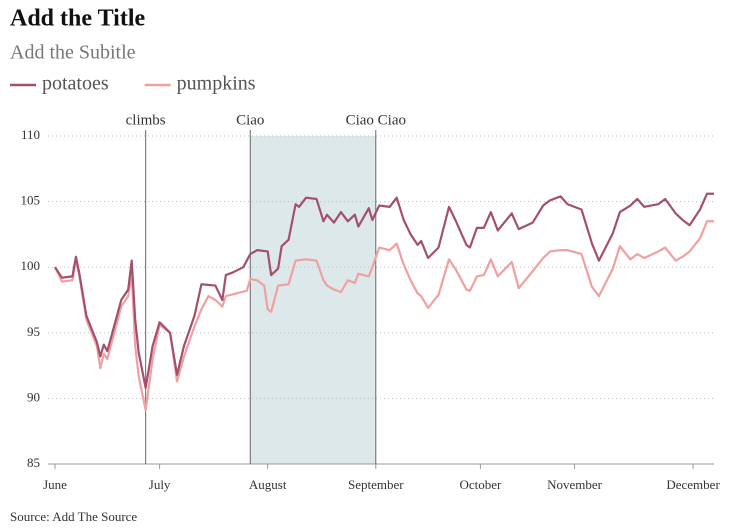  What do you see at coordinates (250, 120) in the screenshot?
I see `annotation-label: Ciao` at bounding box center [250, 120].